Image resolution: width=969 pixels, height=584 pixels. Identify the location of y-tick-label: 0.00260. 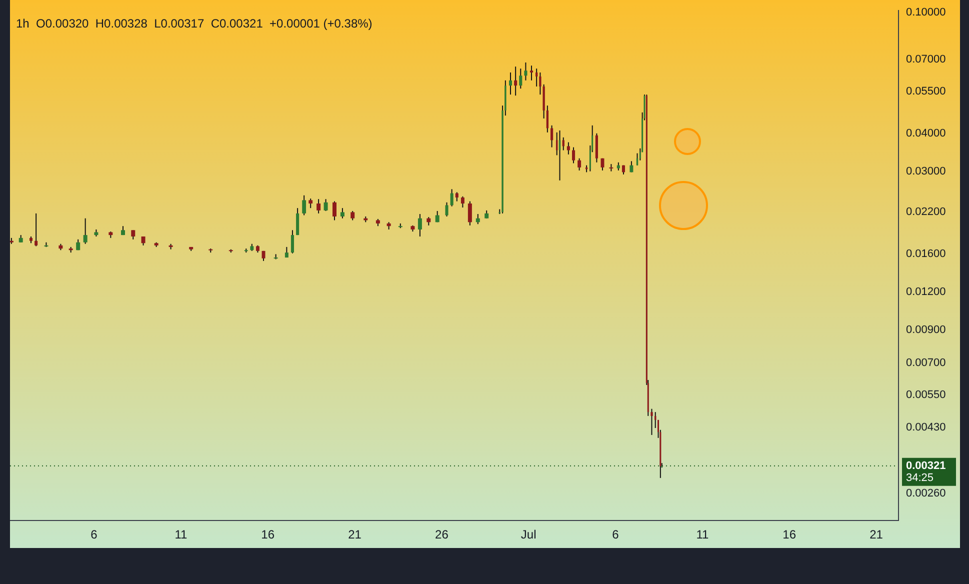
(926, 494).